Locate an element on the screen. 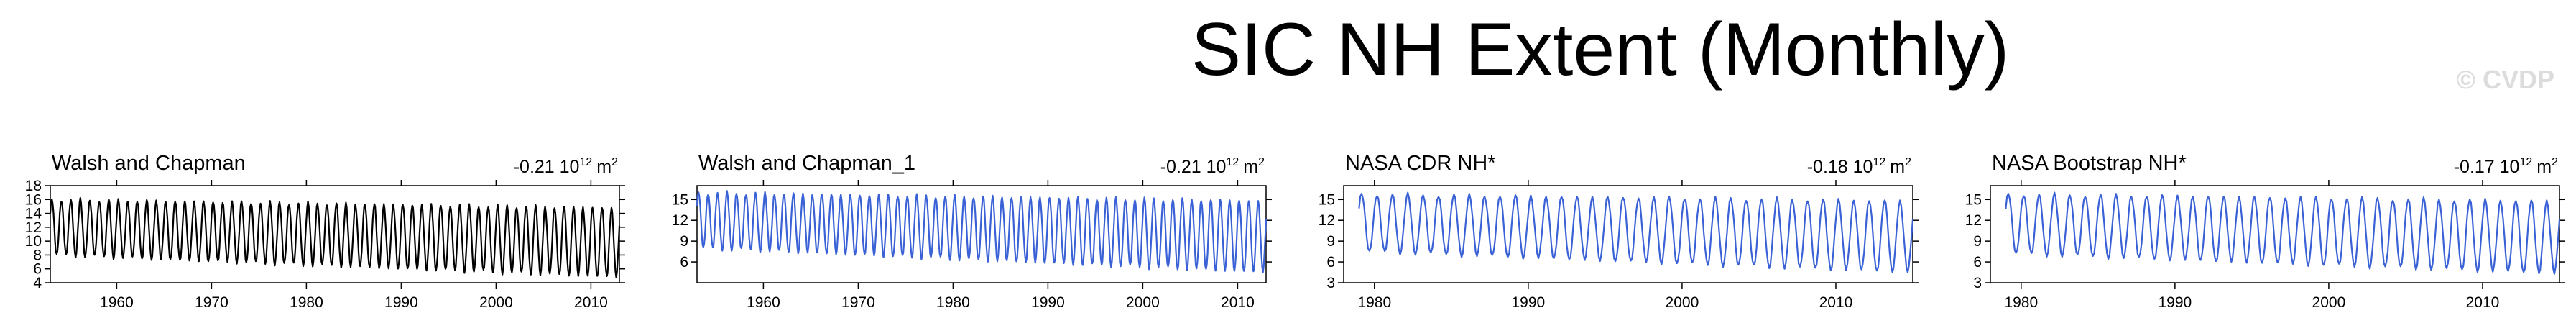  y-tick-label: 18 is located at coordinates (33, 186).